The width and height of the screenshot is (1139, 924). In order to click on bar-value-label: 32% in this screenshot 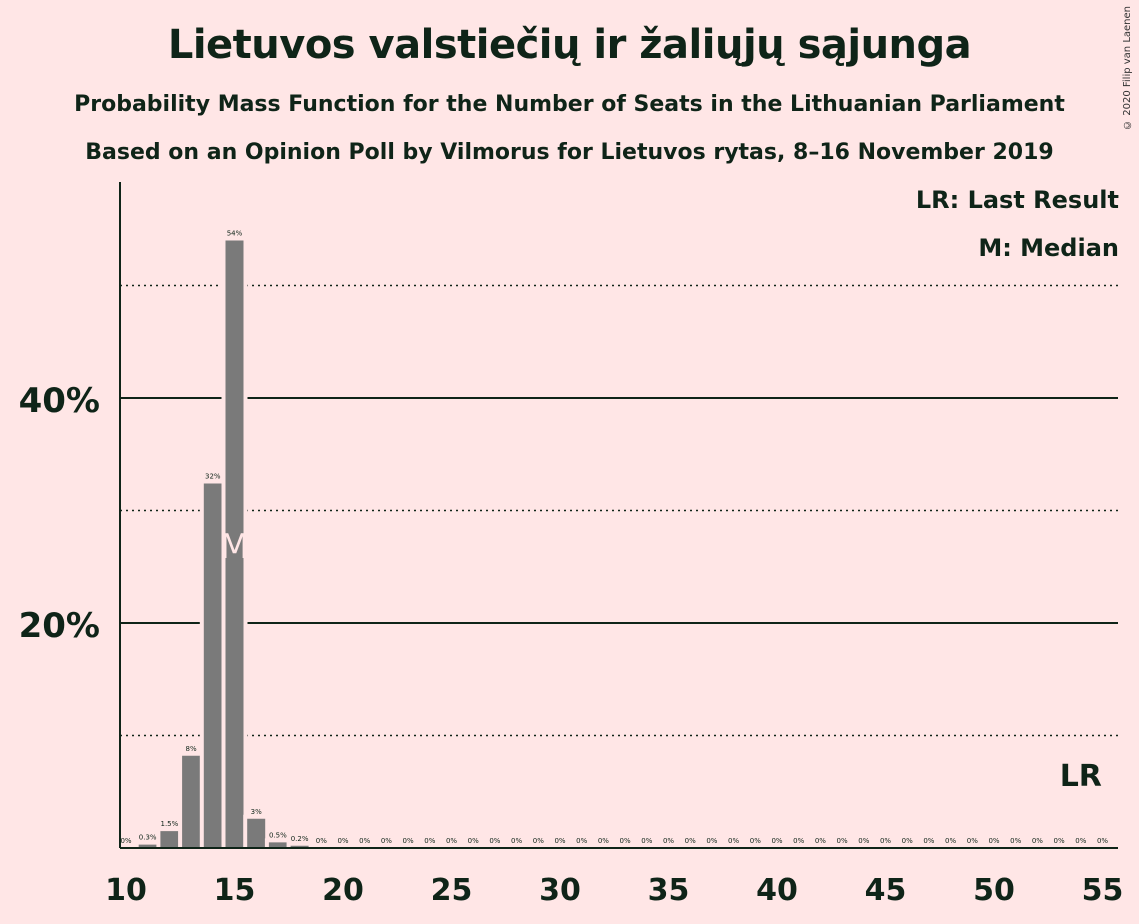, I will do `click(213, 477)`.